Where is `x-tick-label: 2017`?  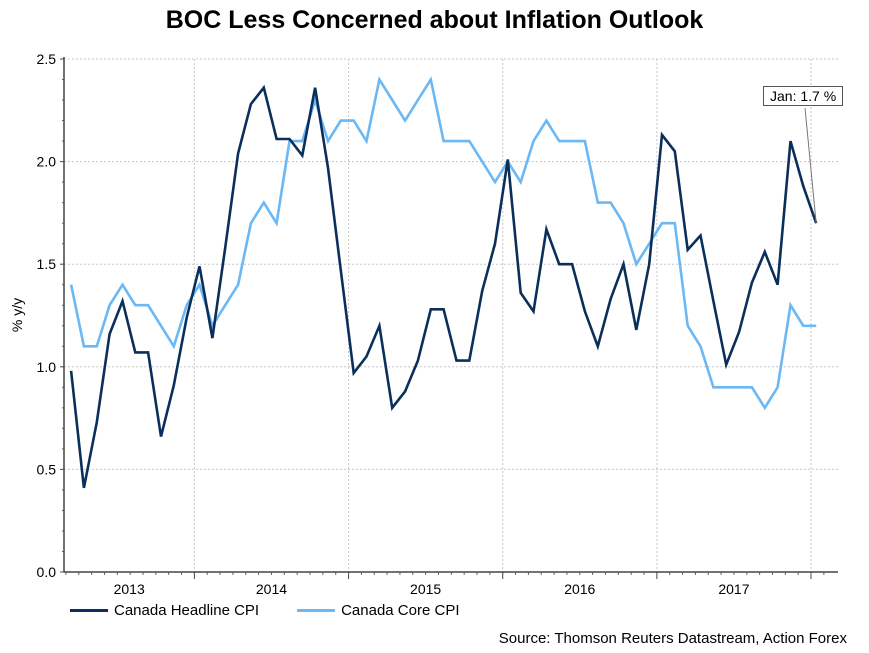 x-tick-label: 2017 is located at coordinates (733, 589).